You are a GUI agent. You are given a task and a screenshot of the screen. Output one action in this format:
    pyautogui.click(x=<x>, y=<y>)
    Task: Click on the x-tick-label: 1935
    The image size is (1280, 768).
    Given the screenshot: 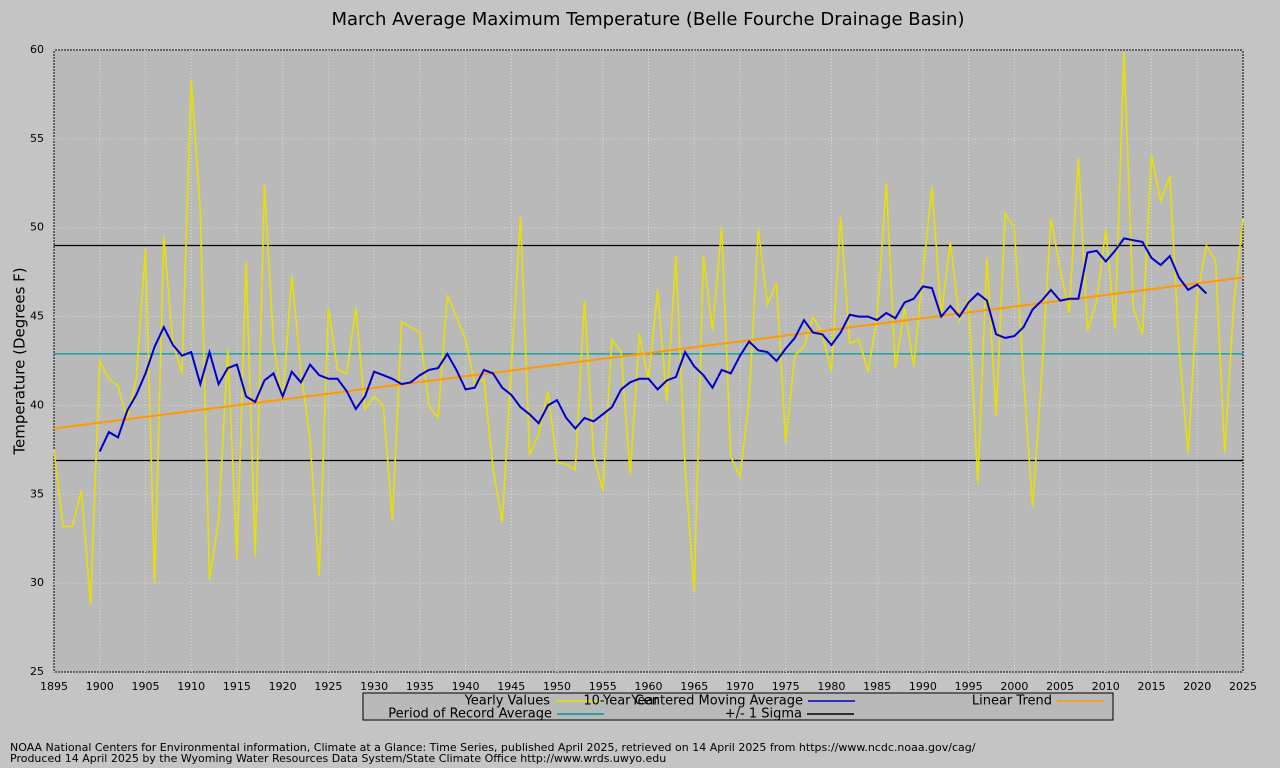 What is the action you would take?
    pyautogui.click(x=420, y=686)
    